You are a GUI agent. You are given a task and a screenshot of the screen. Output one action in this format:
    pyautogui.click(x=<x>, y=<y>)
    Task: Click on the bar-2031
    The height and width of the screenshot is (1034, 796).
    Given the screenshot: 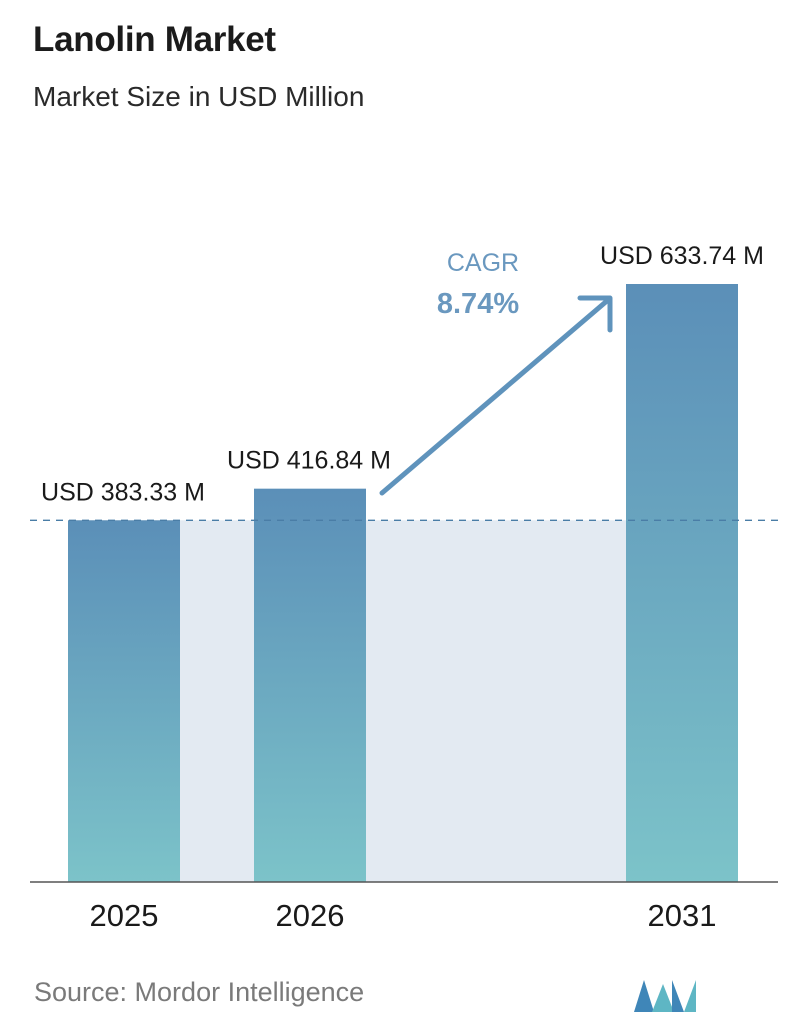 What is the action you would take?
    pyautogui.click(x=682, y=583)
    